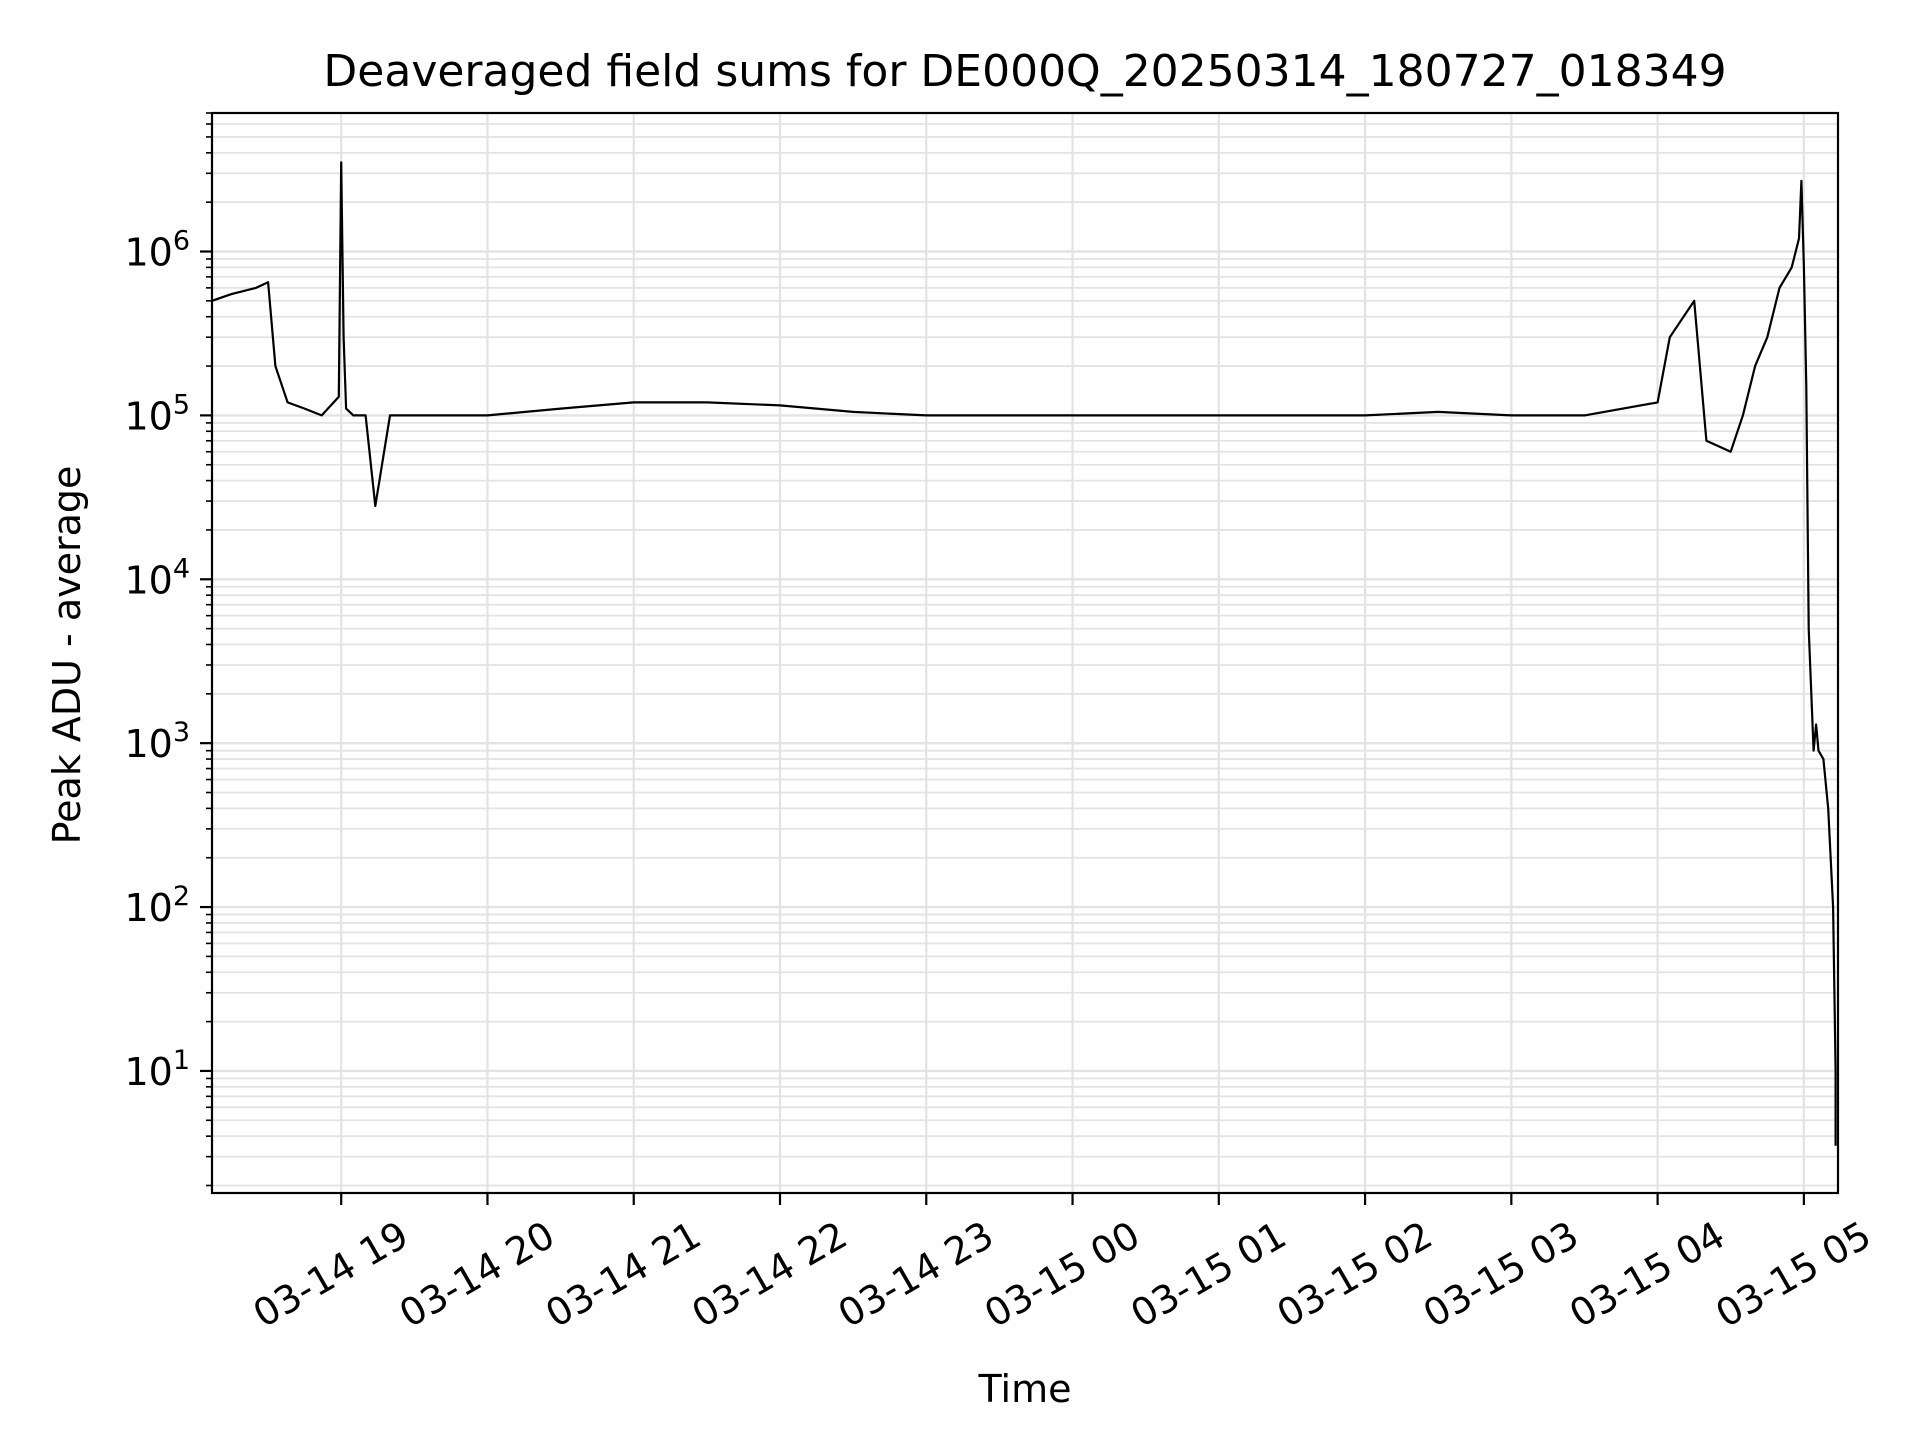  Describe the element at coordinates (67, 655) in the screenshot. I see `y-axis-label: Peak ADU - average` at that location.